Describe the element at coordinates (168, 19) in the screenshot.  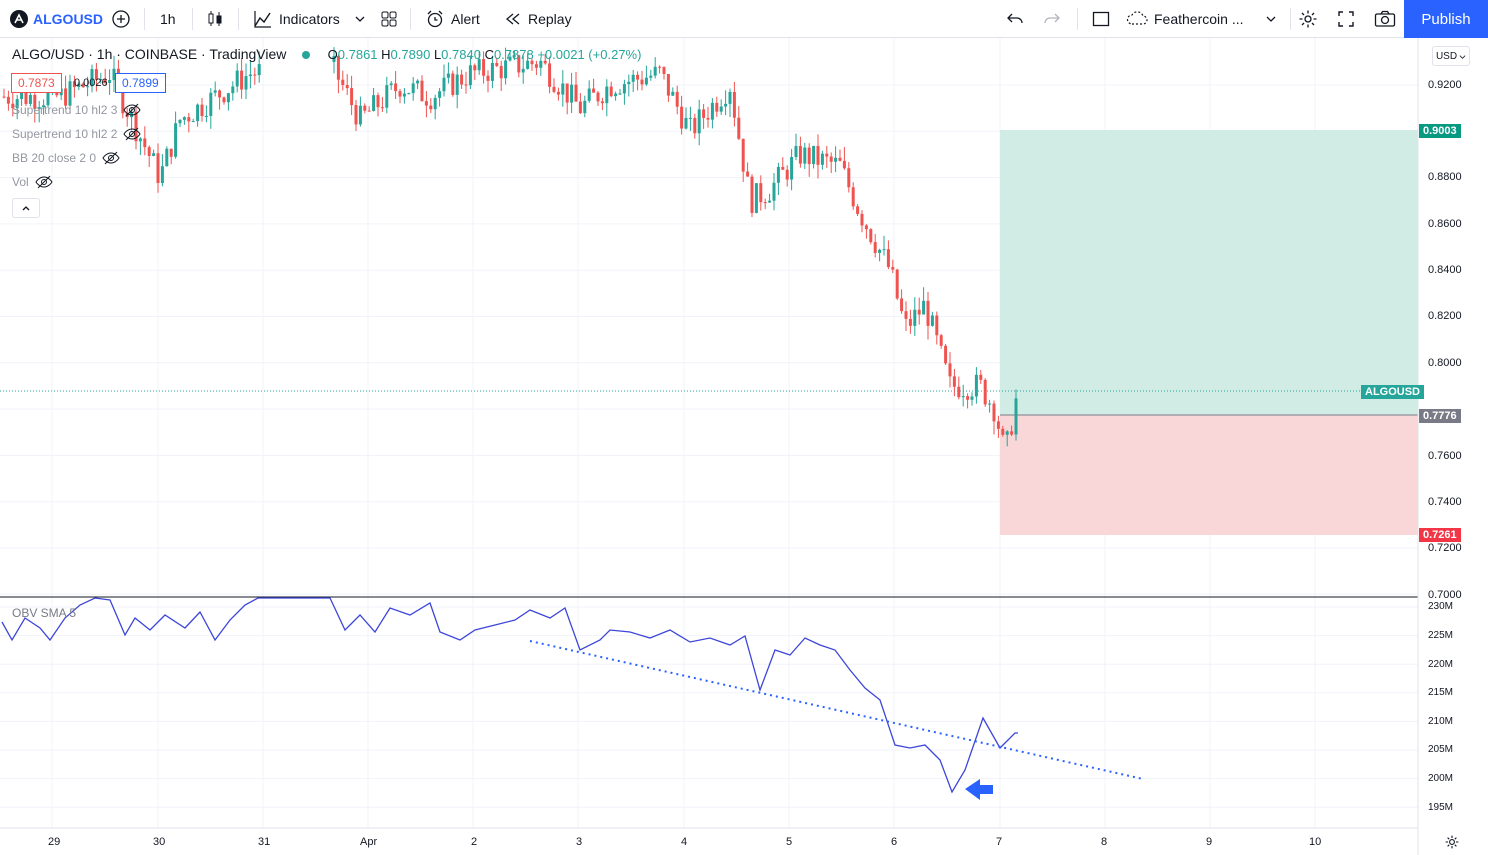
I see `interval-button: 1h` at that location.